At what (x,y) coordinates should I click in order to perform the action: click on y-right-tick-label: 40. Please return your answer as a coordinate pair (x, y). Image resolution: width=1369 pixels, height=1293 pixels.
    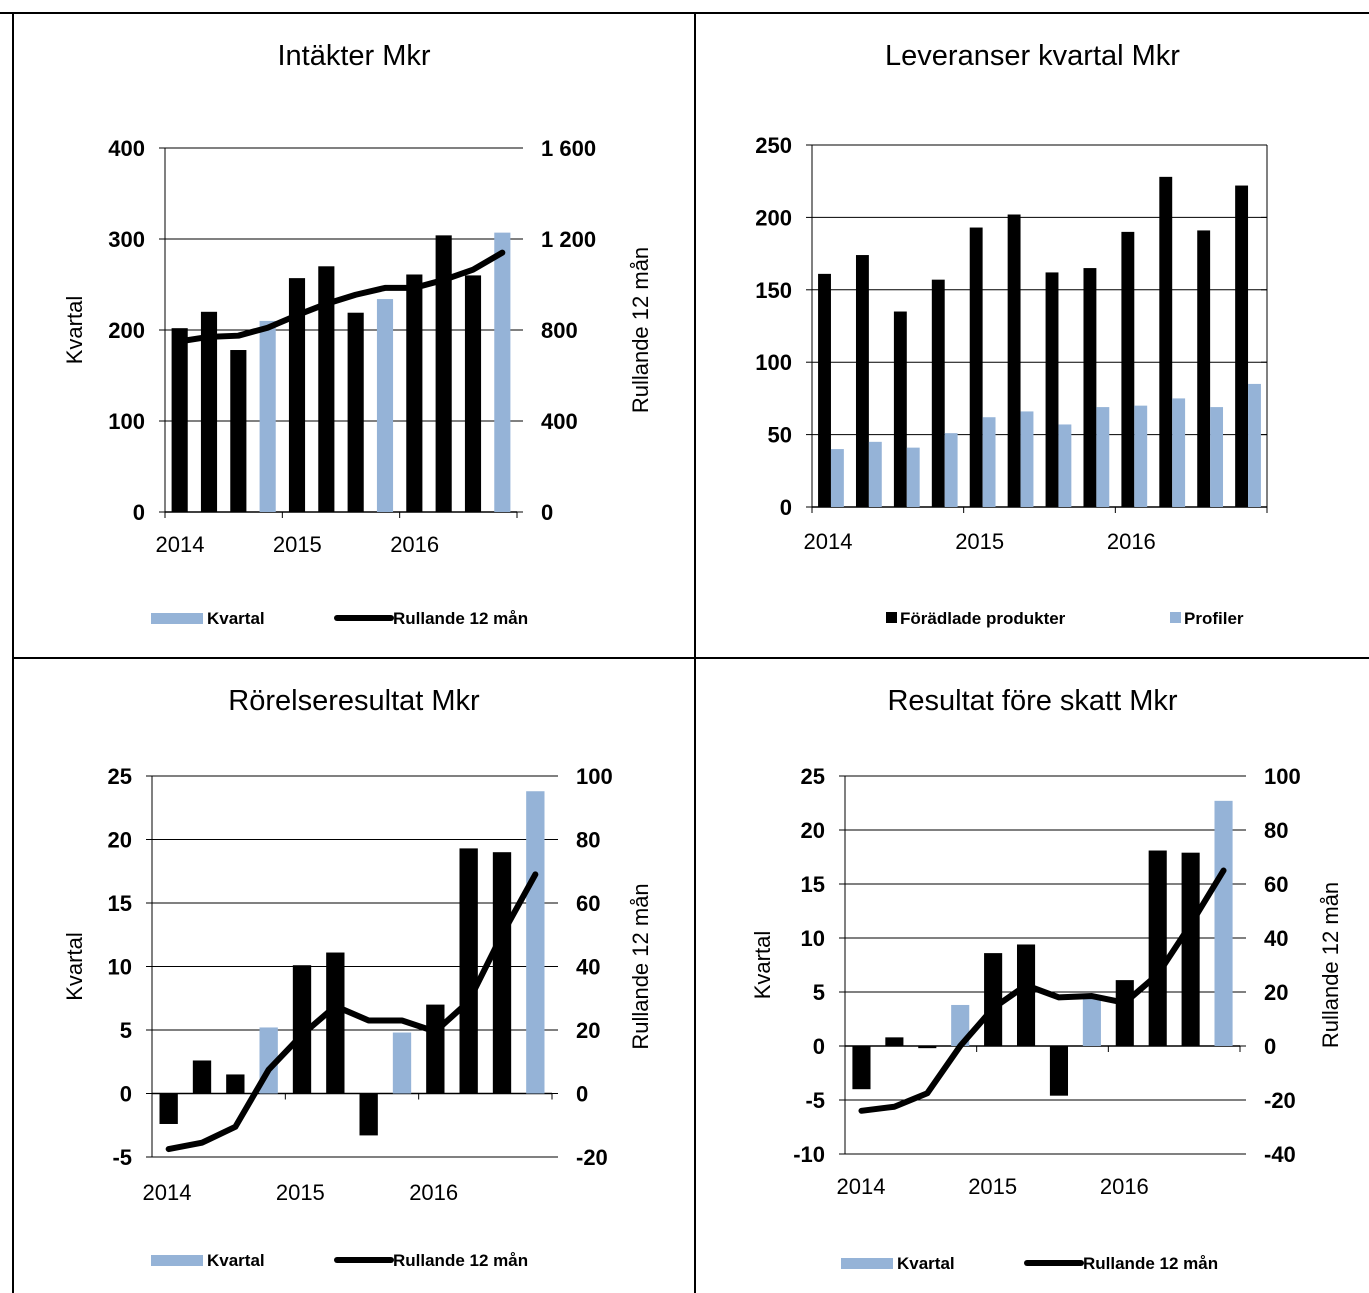
    Looking at the image, I should click on (1276, 938).